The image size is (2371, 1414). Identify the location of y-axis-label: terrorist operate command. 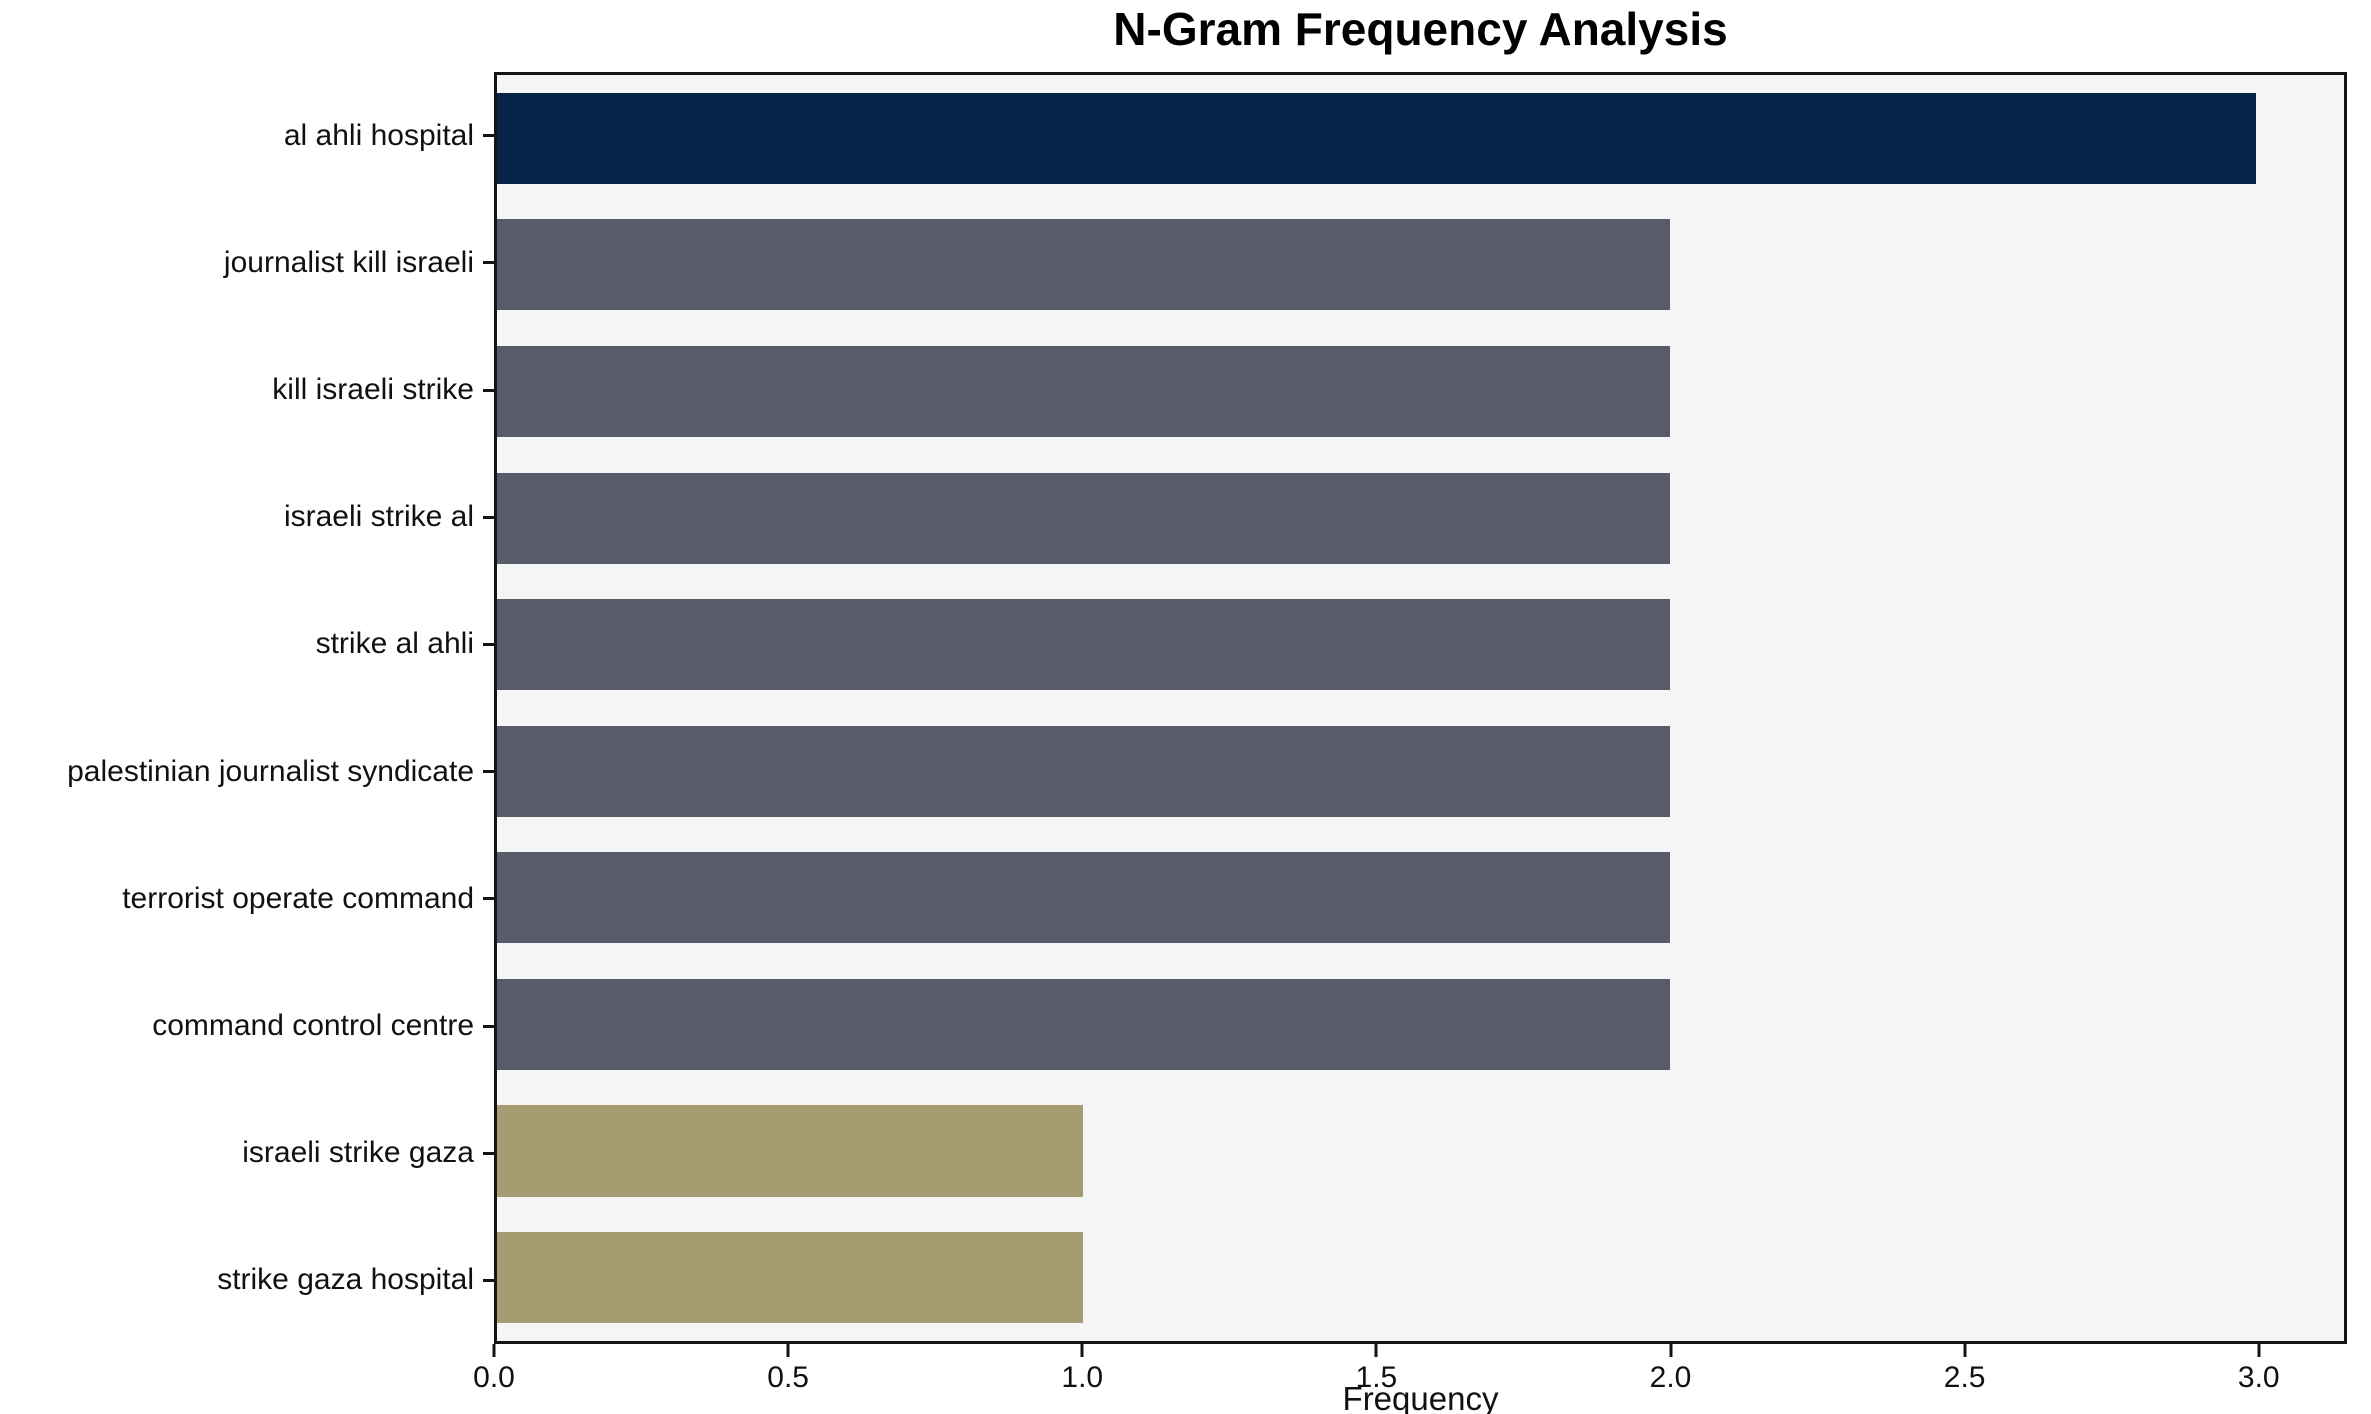
(298, 898).